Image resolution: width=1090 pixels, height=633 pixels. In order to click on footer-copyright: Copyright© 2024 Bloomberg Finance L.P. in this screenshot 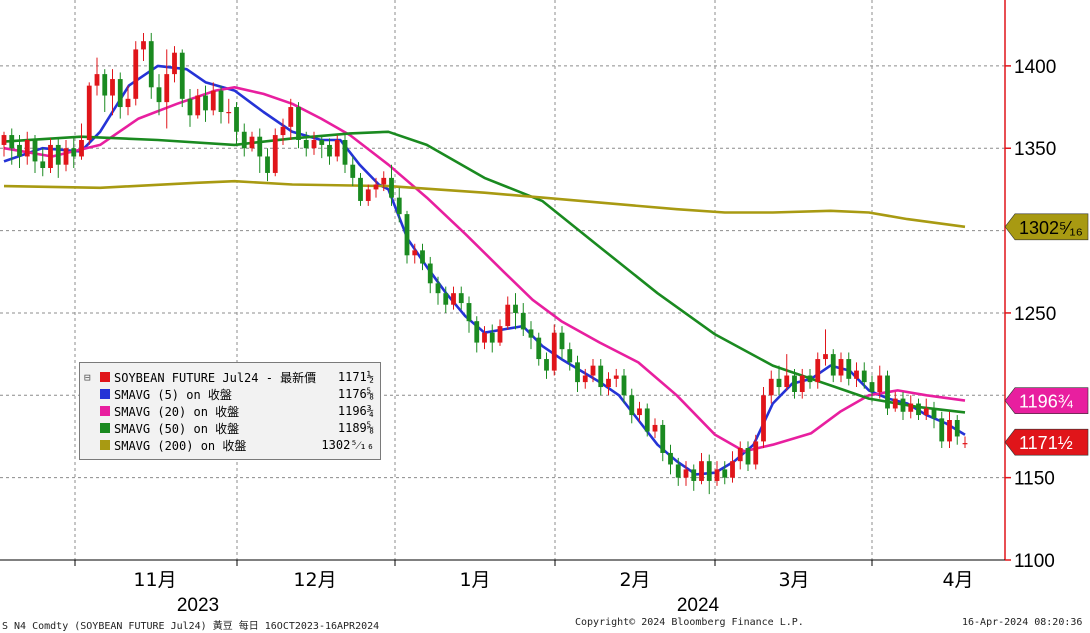, I will do `click(689, 622)`.